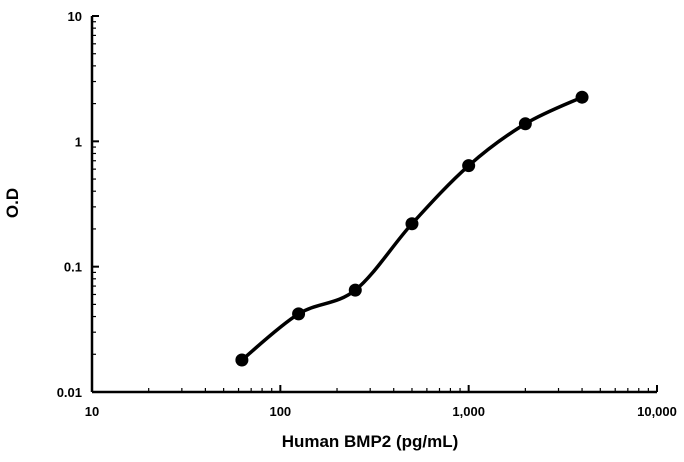 The image size is (684, 462). Describe the element at coordinates (73, 267) in the screenshot. I see `y-tick-label: 0.1` at that location.